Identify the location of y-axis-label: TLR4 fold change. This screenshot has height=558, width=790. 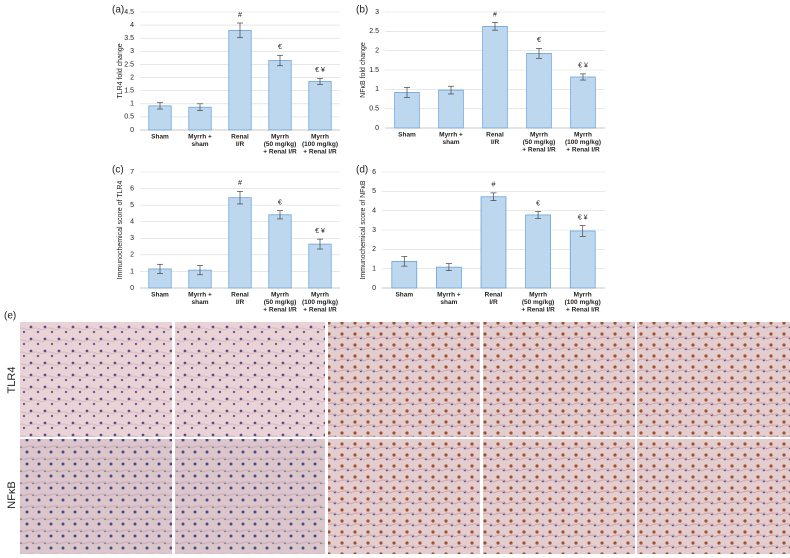
(120, 70).